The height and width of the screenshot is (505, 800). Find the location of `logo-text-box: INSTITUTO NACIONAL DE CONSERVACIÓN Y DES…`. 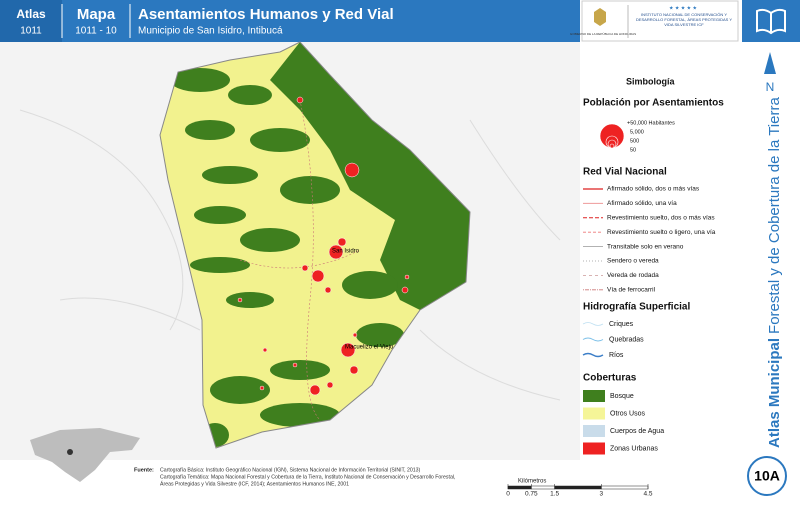

logo-text-box: INSTITUTO NACIONAL DE CONSERVACIÓN Y DES… is located at coordinates (684, 19).